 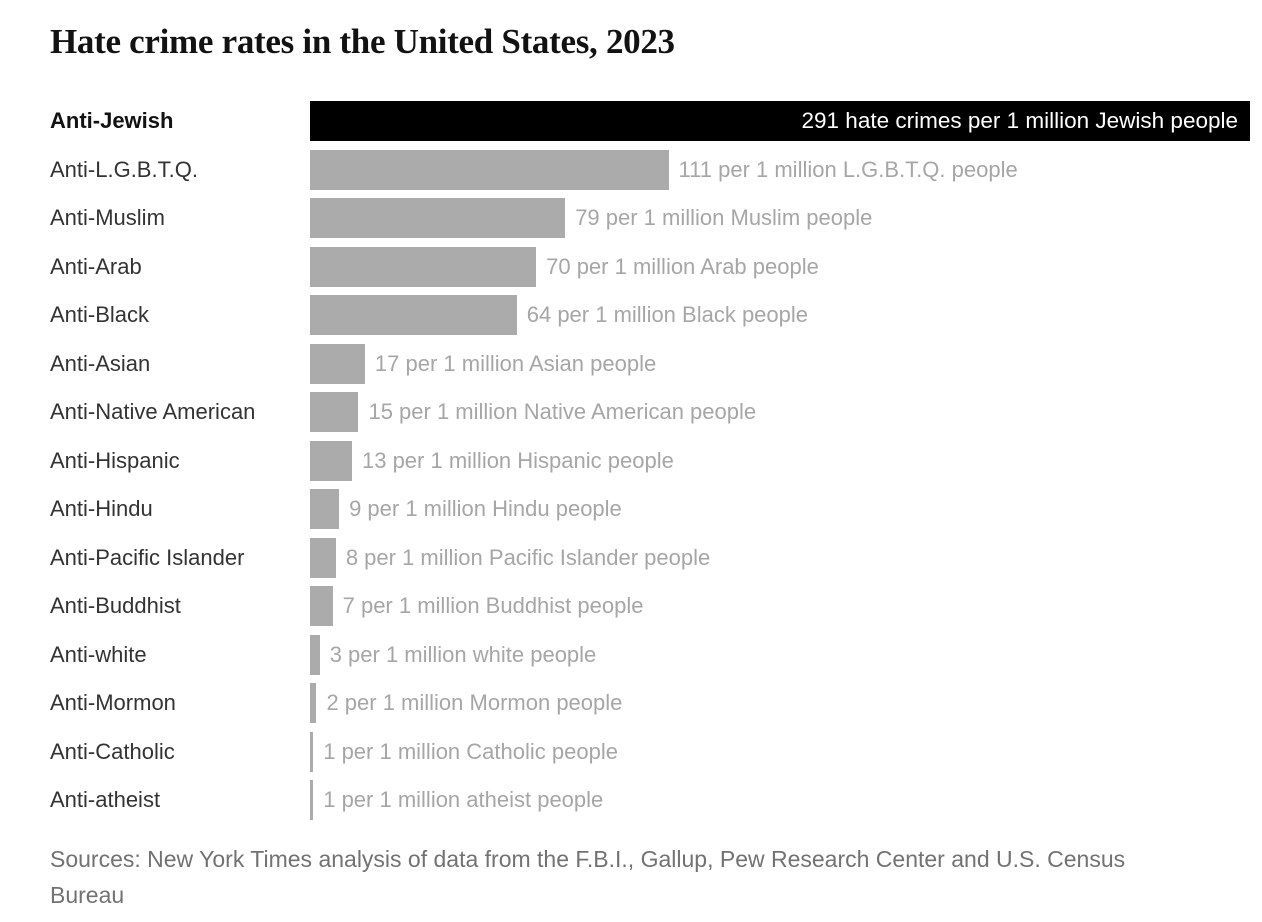 What do you see at coordinates (112, 751) in the screenshot?
I see `category-label: Anti-Catholic` at bounding box center [112, 751].